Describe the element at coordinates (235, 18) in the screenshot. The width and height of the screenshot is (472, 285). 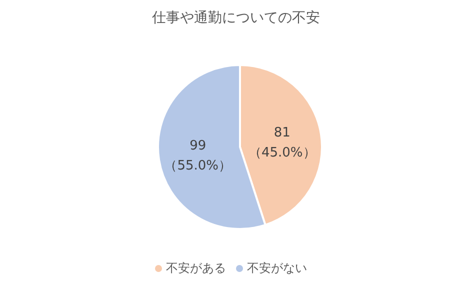
I see `chart-title: 仕事や通勤についての不安` at that location.